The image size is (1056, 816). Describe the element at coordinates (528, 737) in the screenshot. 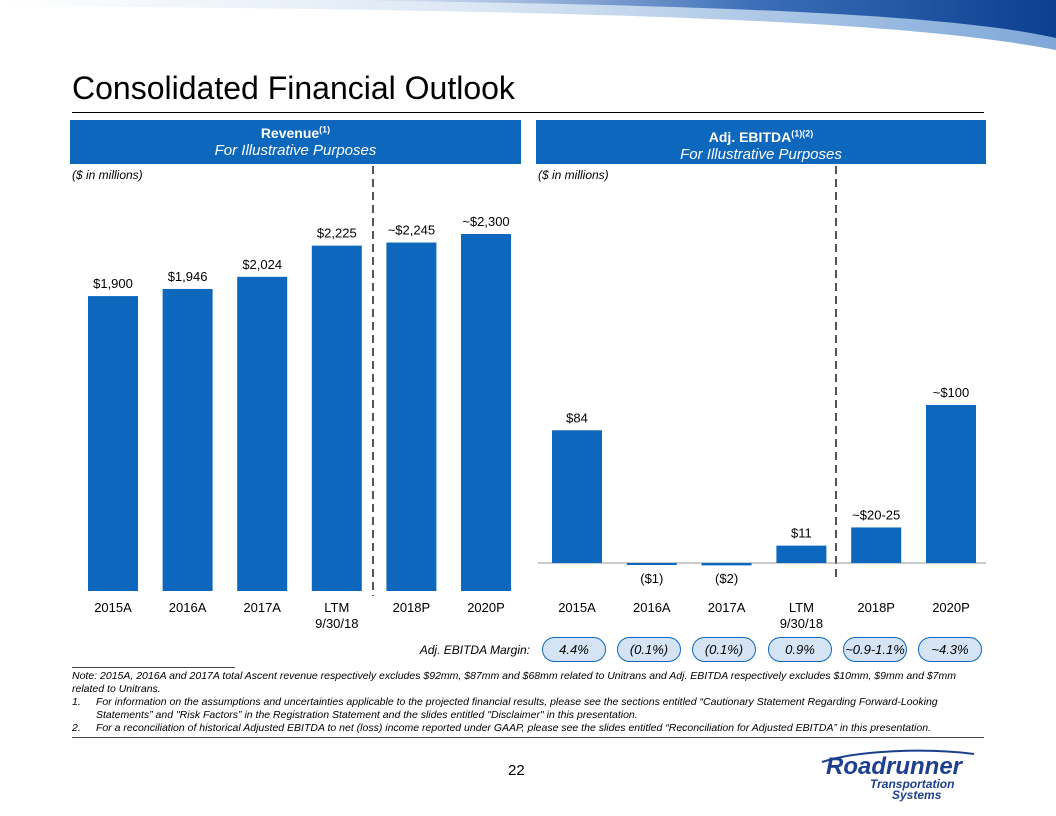

I see `footer-divider` at that location.